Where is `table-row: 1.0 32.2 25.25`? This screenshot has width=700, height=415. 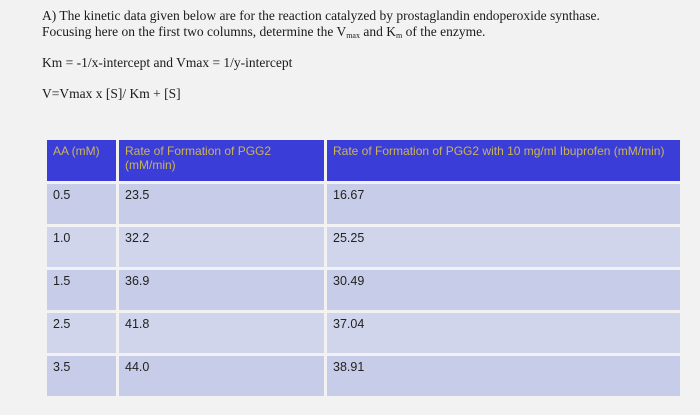
table-row: 1.0 32.2 25.25 is located at coordinates (363, 247).